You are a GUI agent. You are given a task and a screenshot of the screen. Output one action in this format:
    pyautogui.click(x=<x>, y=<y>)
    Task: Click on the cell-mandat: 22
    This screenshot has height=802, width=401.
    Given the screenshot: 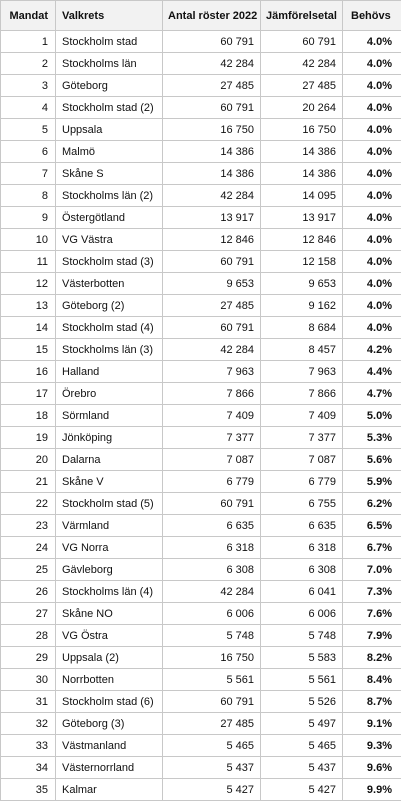 What is the action you would take?
    pyautogui.click(x=28, y=503)
    